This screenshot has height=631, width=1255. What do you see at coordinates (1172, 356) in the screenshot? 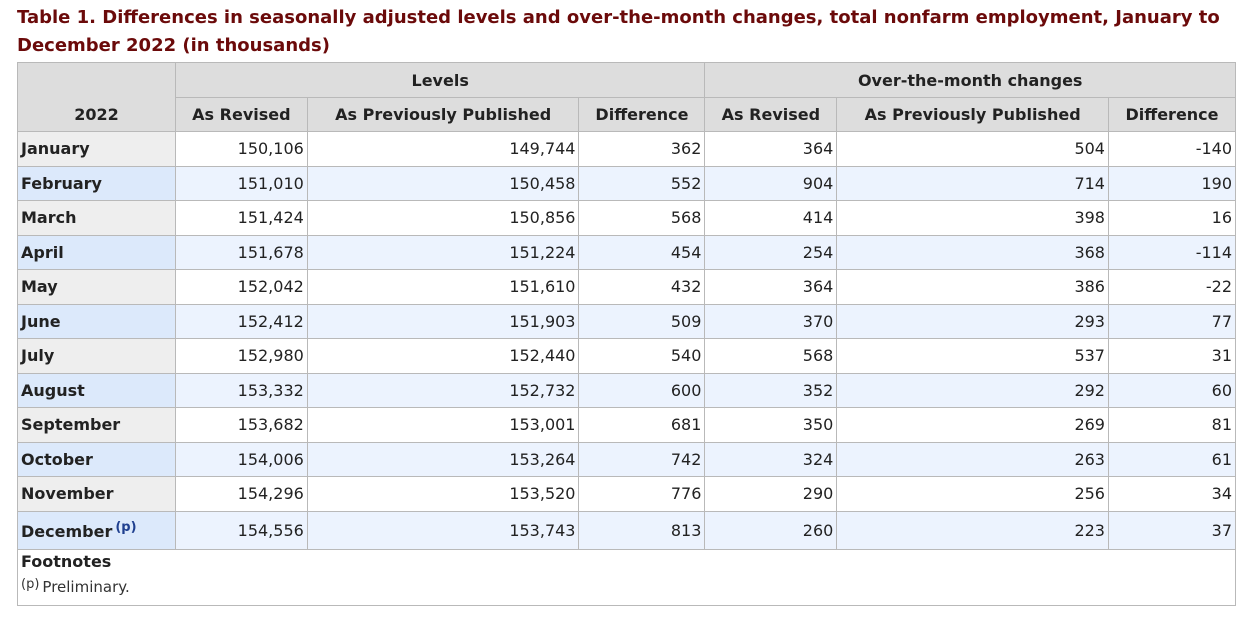
I see `changes-difference-cell: 31` at bounding box center [1172, 356].